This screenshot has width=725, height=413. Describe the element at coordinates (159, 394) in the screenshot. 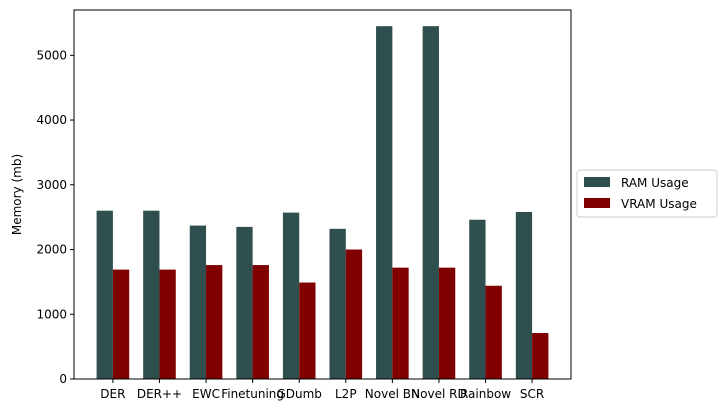

I see `x-tick-label: DER++` at that location.